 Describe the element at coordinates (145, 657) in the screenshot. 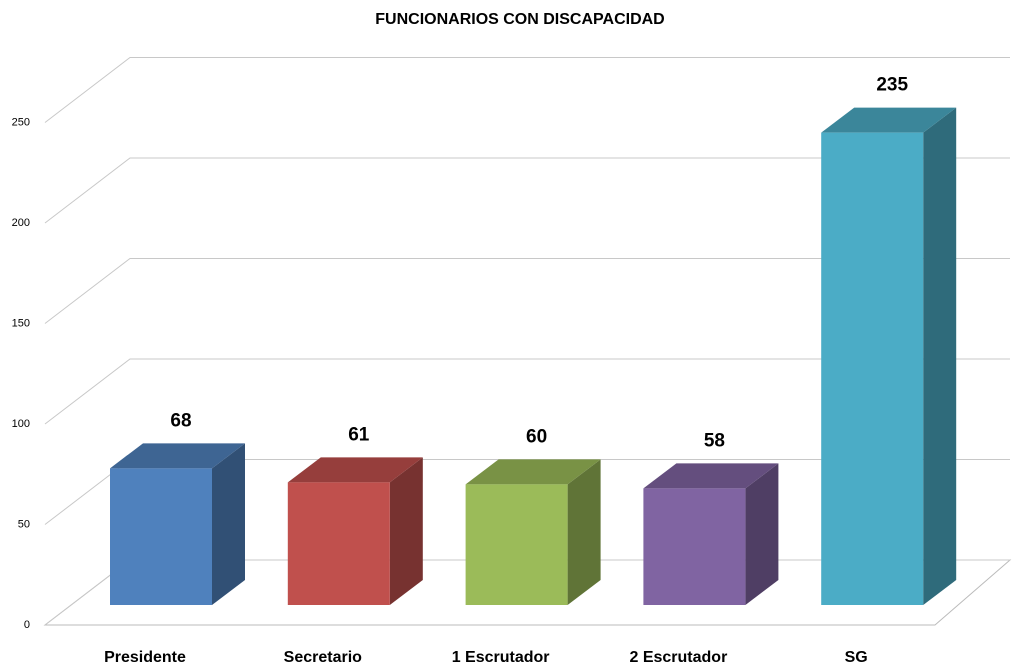

I see `x-tick-label: Presidente` at that location.